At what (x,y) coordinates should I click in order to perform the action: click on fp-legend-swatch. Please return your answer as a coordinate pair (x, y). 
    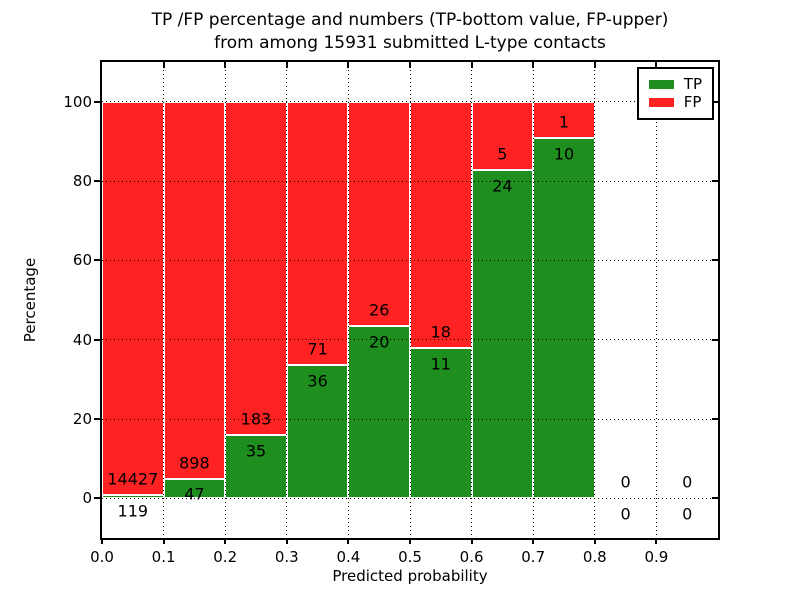
    Looking at the image, I should click on (661, 102).